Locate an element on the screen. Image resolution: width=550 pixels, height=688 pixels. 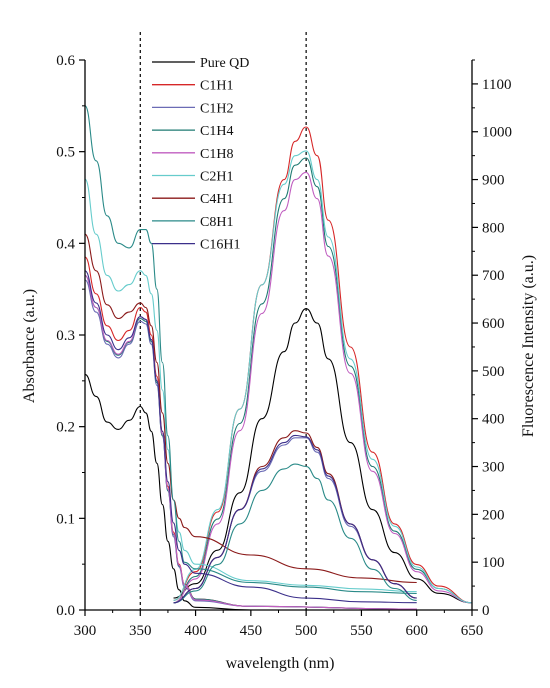
y-right-tick-label: 200 is located at coordinates (493, 515).